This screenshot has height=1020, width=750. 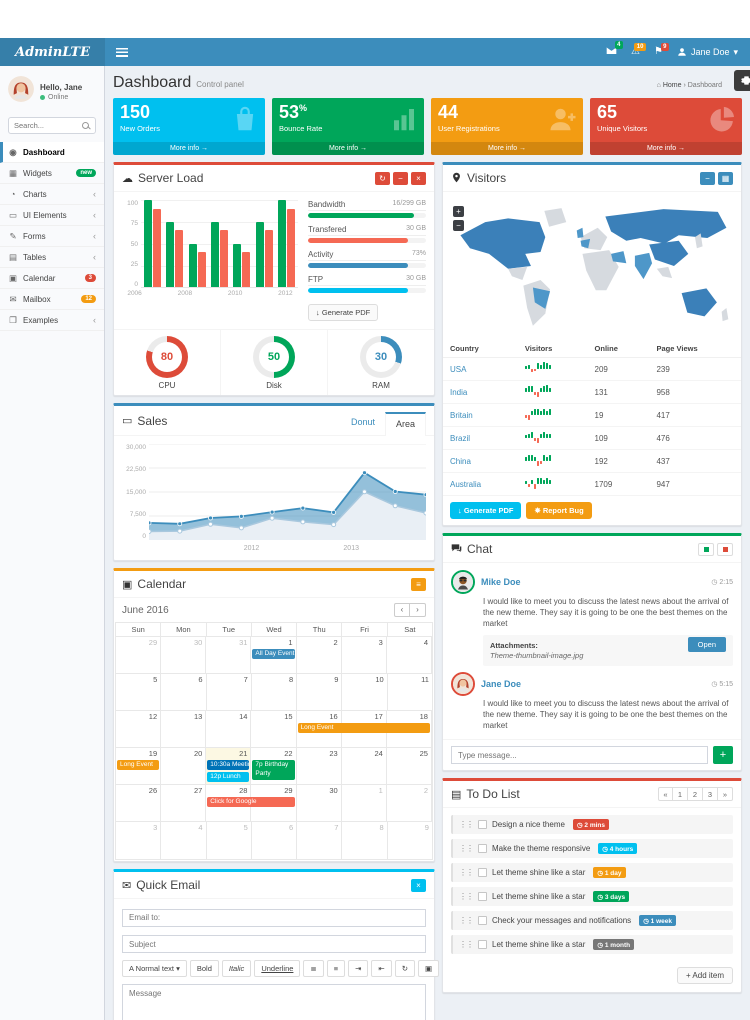 I want to click on calendar-menu-button: ≡, so click(x=418, y=584).